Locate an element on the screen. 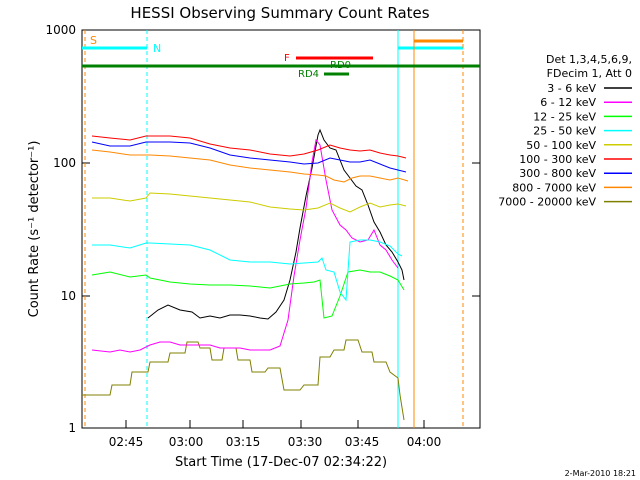  chart-title: HESSI Observing Summary Count Rates is located at coordinates (279, 13).